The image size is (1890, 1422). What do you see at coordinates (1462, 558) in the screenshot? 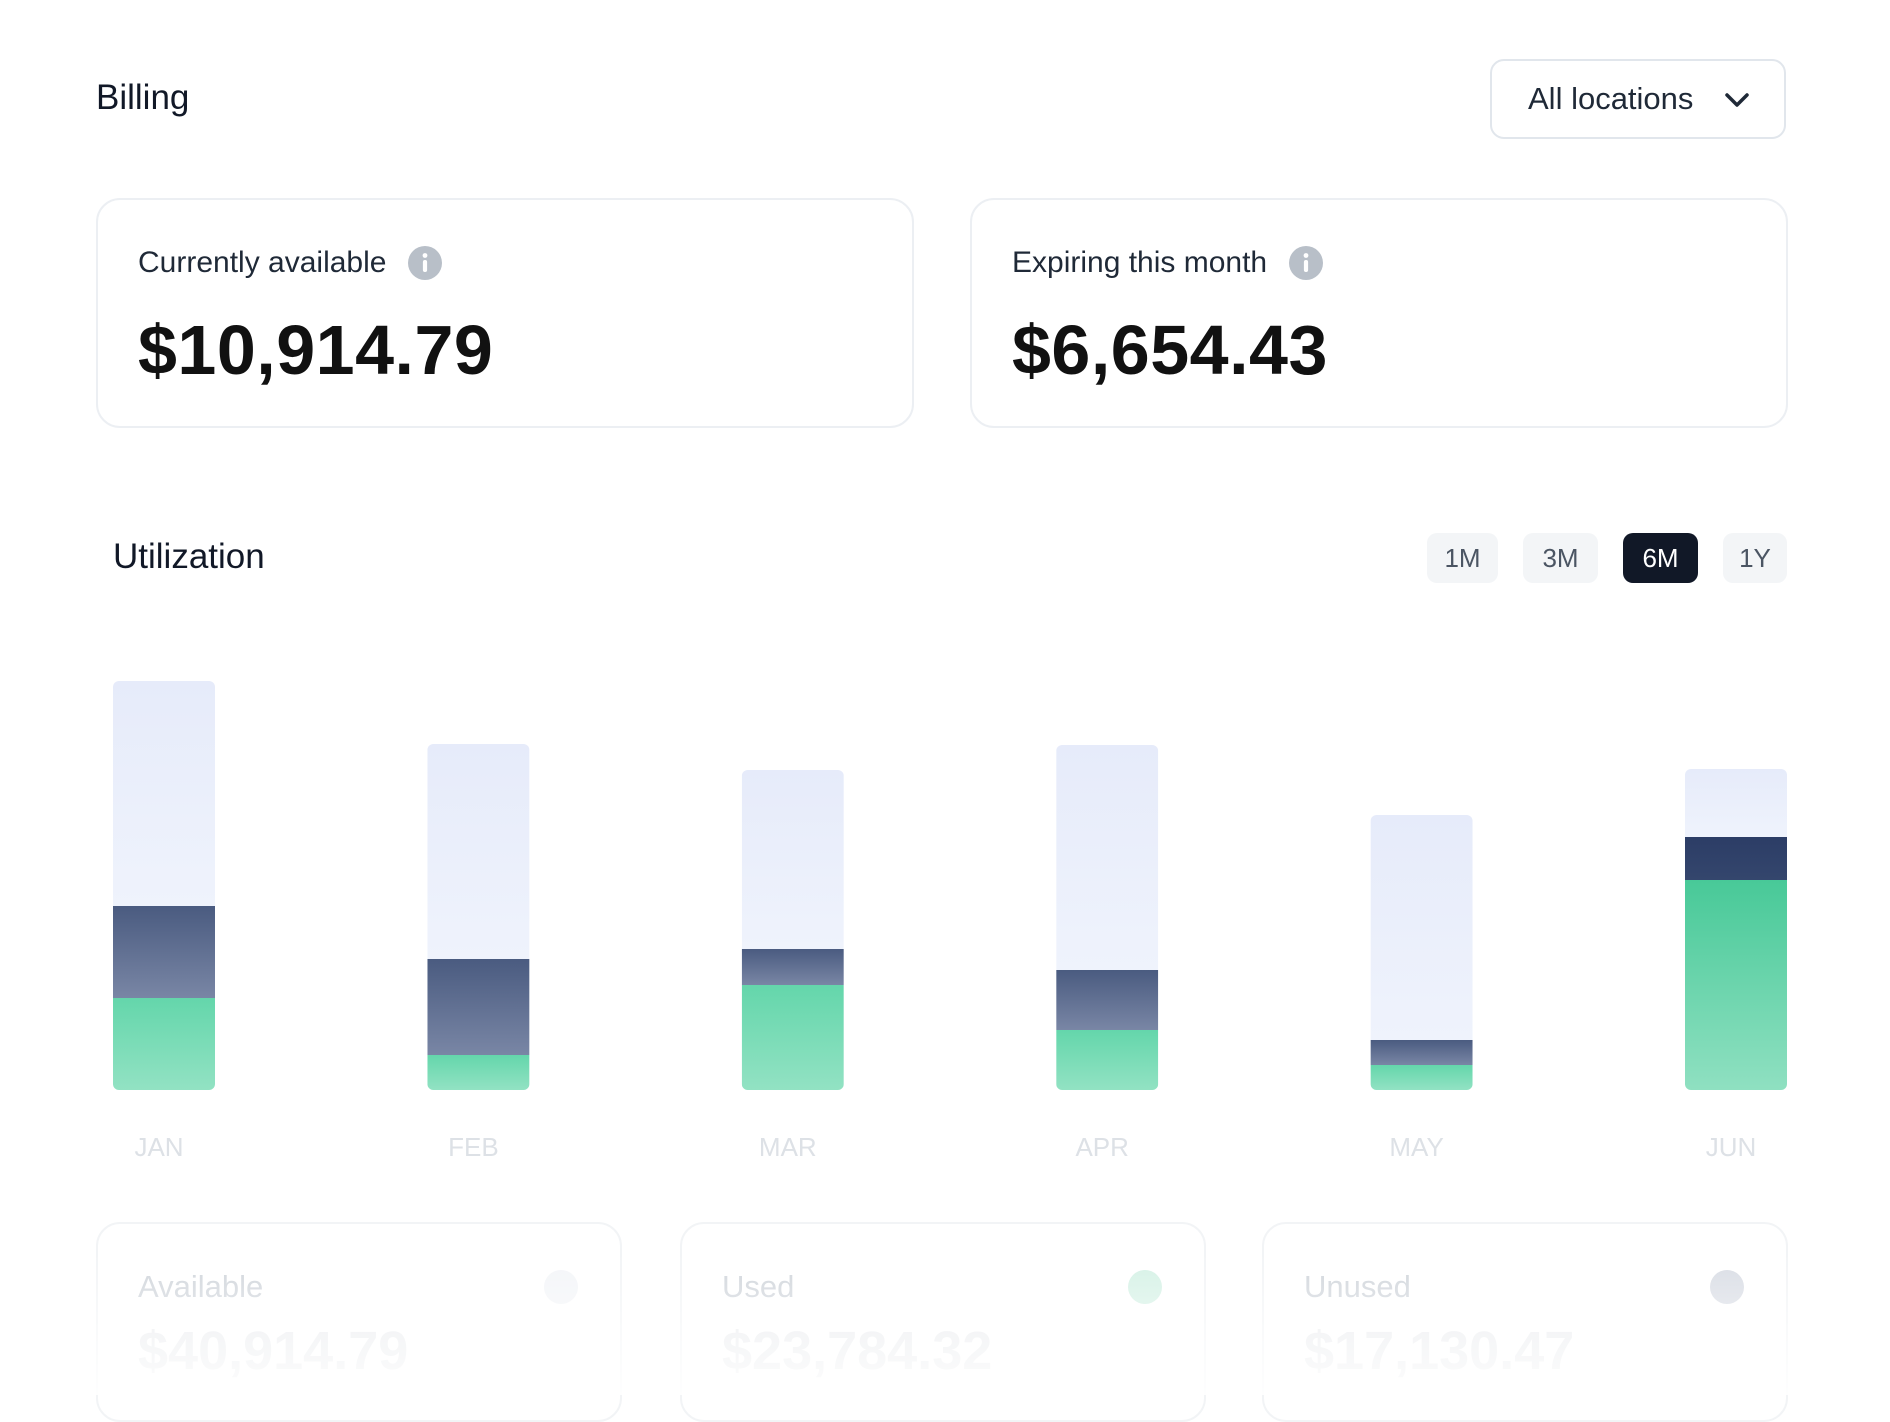
I see `range-button-1m: 1M` at bounding box center [1462, 558].